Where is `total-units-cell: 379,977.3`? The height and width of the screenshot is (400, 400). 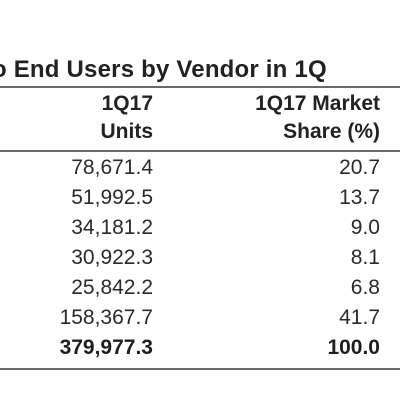 total-units-cell: 379,977.3 is located at coordinates (106, 347).